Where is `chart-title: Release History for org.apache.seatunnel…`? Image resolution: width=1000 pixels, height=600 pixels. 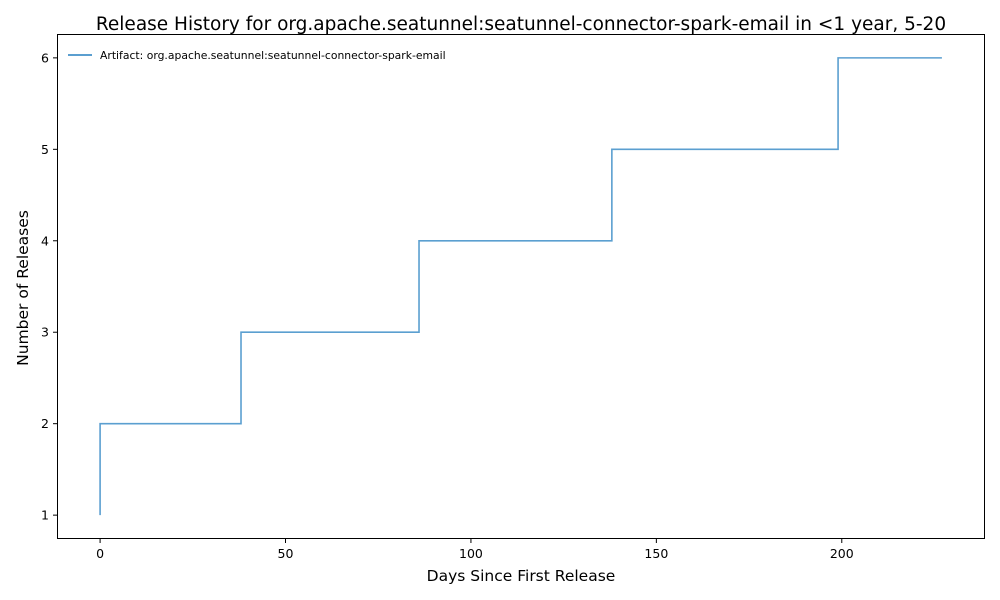 chart-title: Release History for org.apache.seatunnel… is located at coordinates (521, 24).